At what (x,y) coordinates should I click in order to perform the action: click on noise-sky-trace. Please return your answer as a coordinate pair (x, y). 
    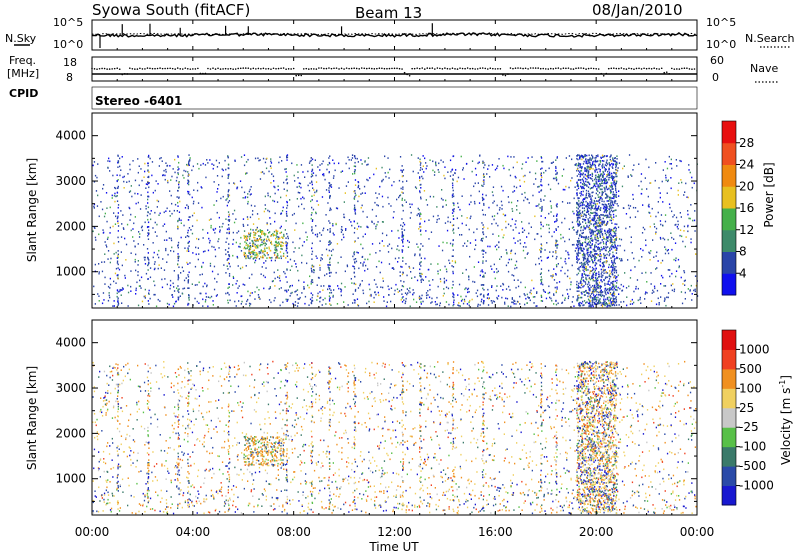
    Looking at the image, I should click on (394, 35).